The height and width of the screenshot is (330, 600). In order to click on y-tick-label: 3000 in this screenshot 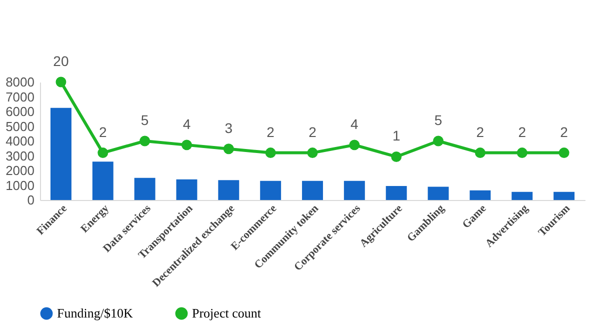, I will do `click(20, 156)`.